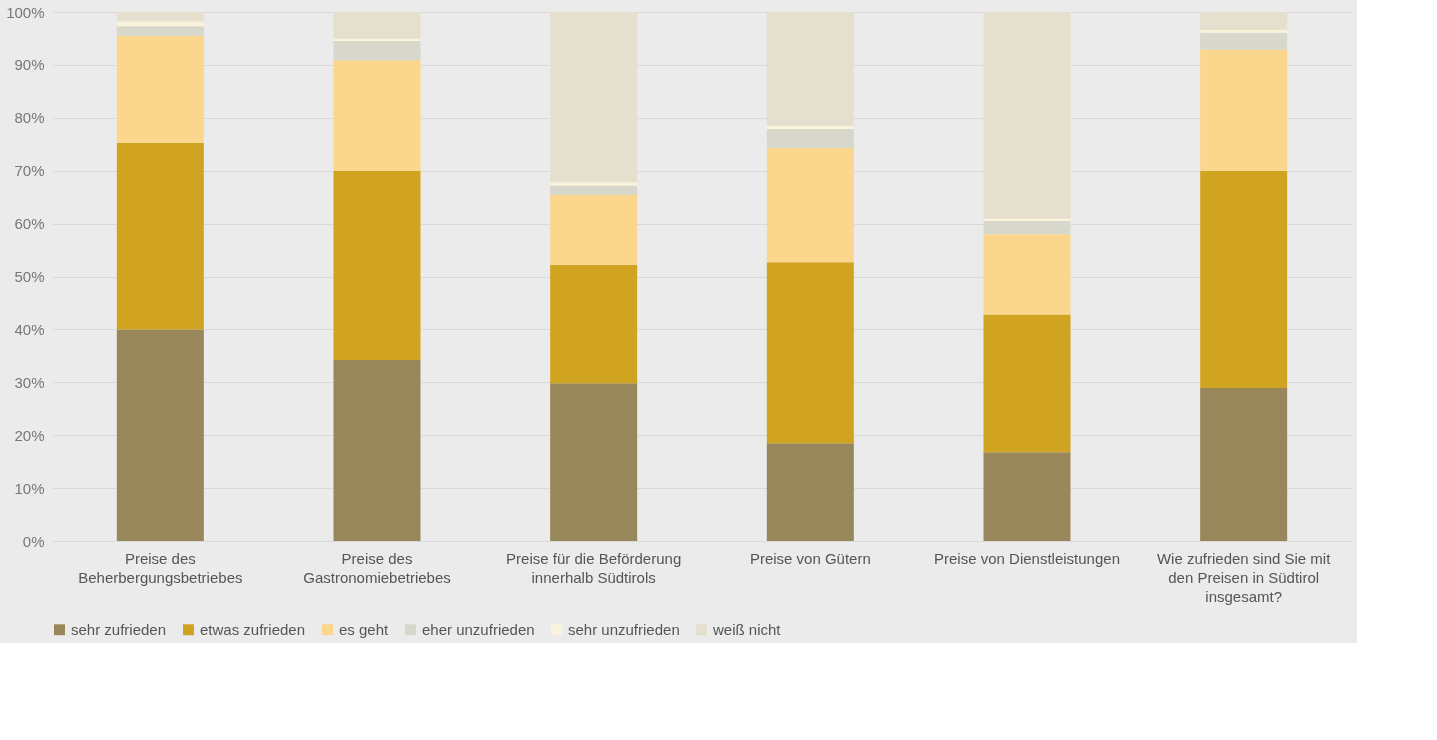 This screenshot has width=1437, height=740. I want to click on y-tick-label: 60%, so click(29, 224).